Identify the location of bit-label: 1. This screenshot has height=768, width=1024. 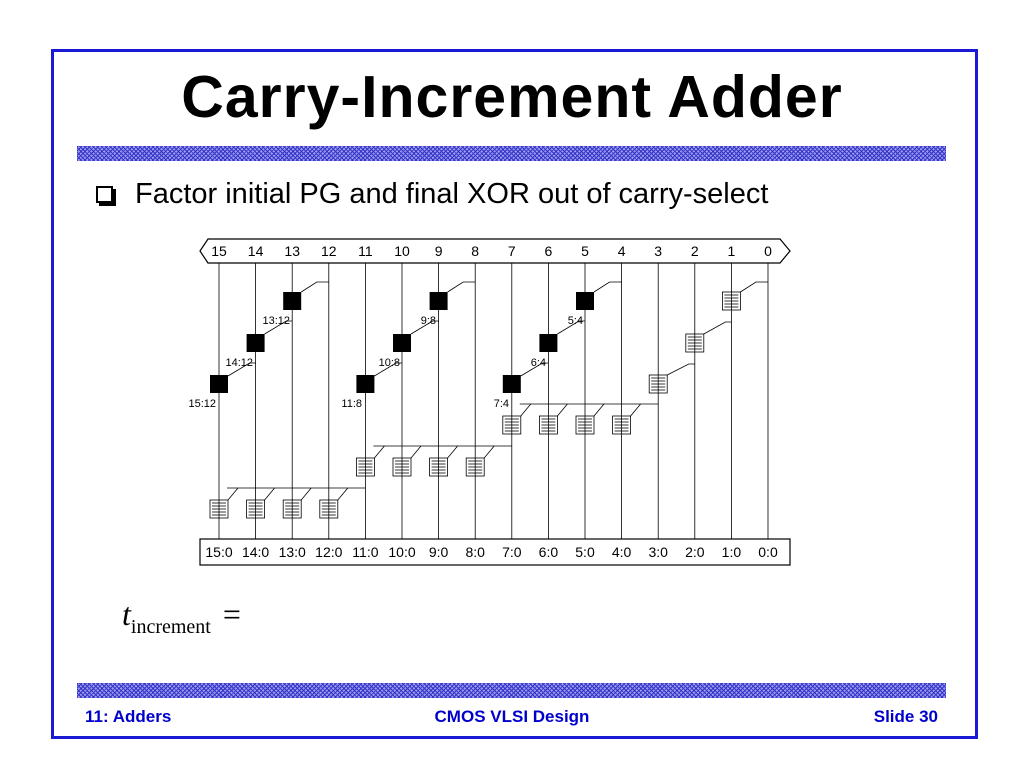
(732, 251).